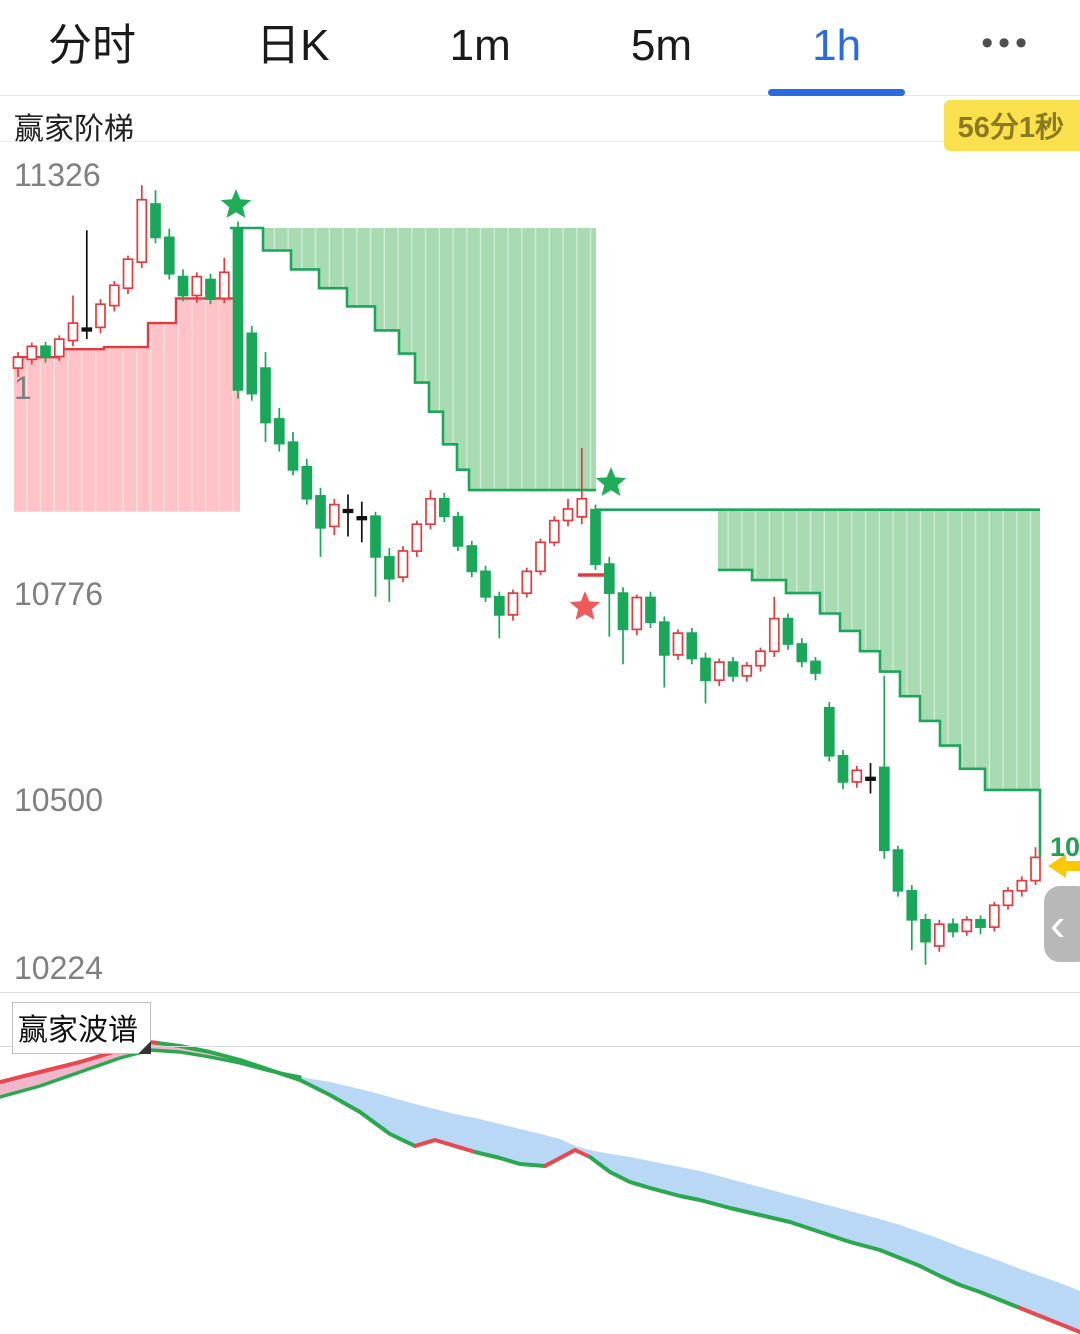  Describe the element at coordinates (540, 48) in the screenshot. I see `tab-bar: 分时 日K 1m 5m 1h •••` at that location.